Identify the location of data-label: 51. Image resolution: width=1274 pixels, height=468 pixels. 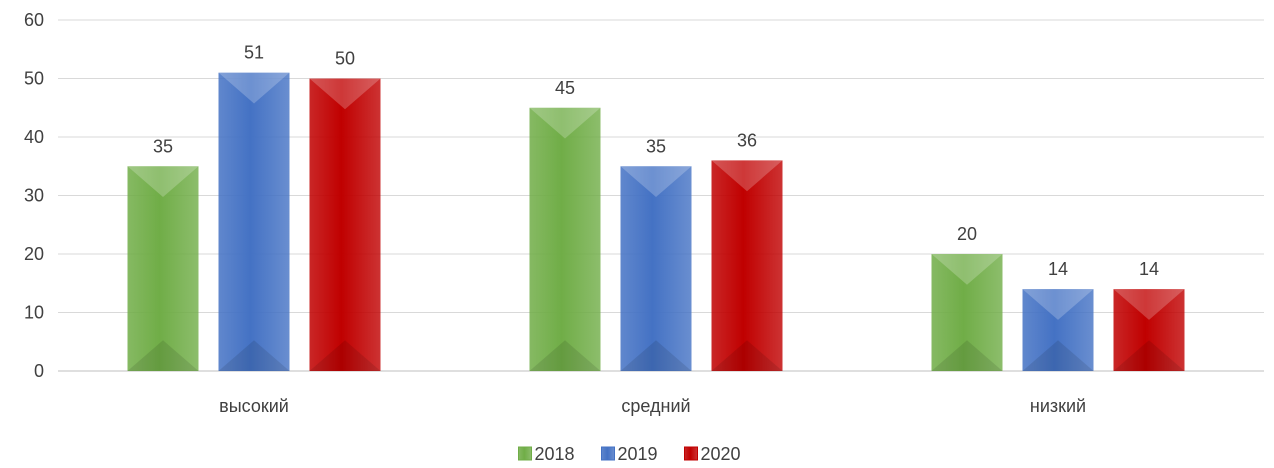
(254, 53).